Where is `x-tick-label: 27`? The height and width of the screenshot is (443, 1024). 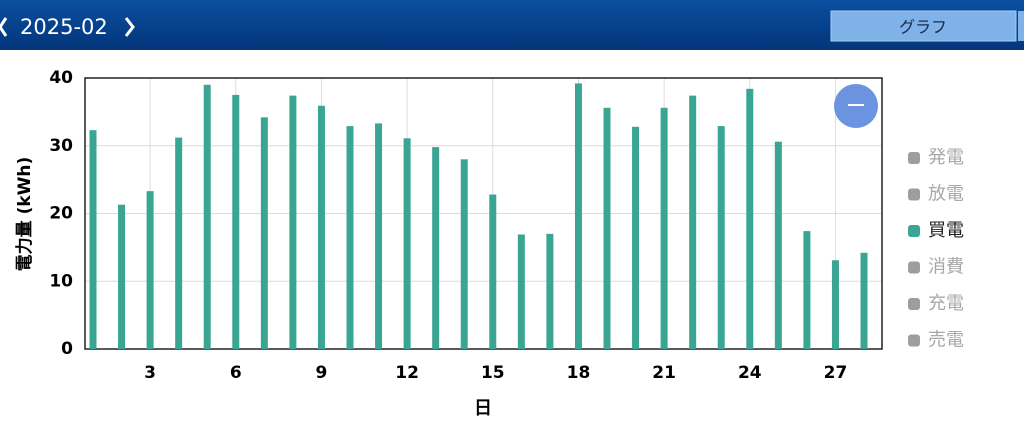
x-tick-label: 27 is located at coordinates (836, 373).